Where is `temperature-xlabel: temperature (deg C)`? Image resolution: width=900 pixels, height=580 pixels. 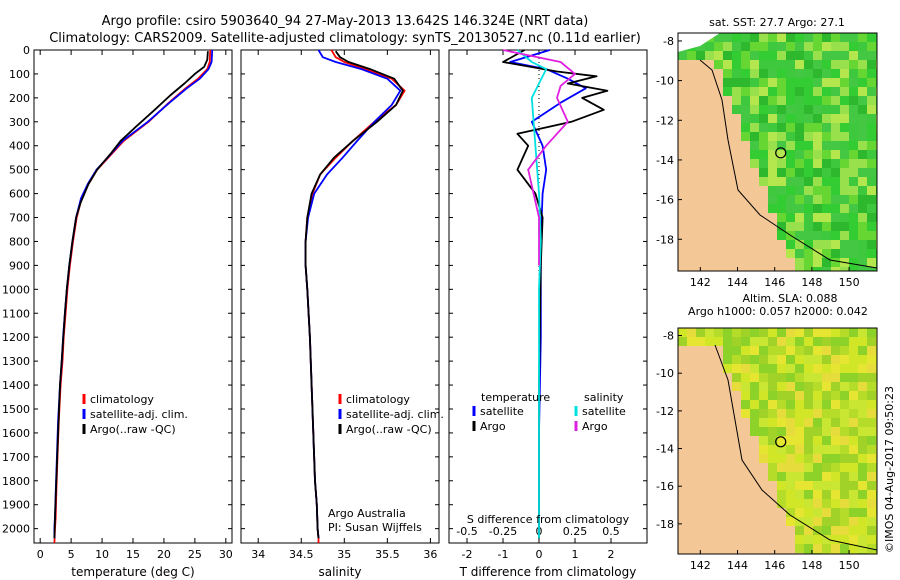
temperature-xlabel: temperature (deg C) is located at coordinates (132, 572).